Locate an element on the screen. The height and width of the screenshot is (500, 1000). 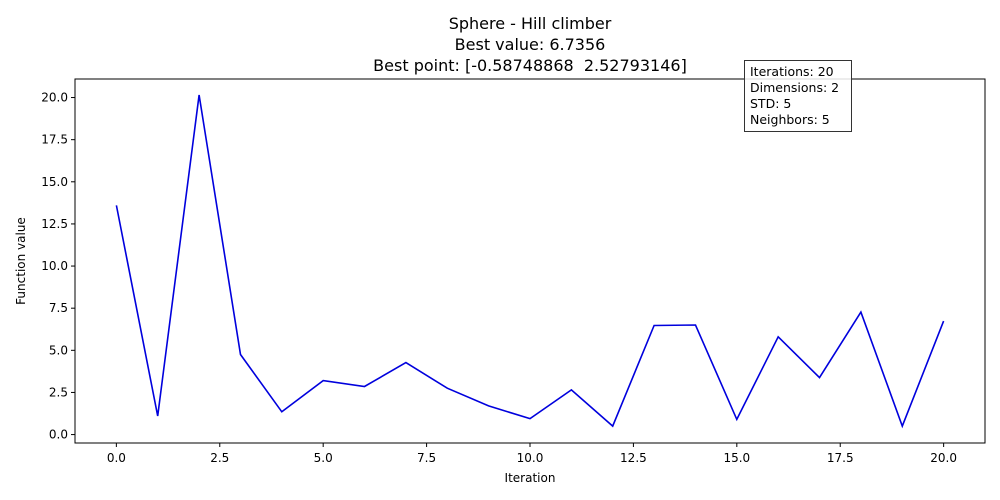
y-tick-label: 2.5 is located at coordinates (58, 392).